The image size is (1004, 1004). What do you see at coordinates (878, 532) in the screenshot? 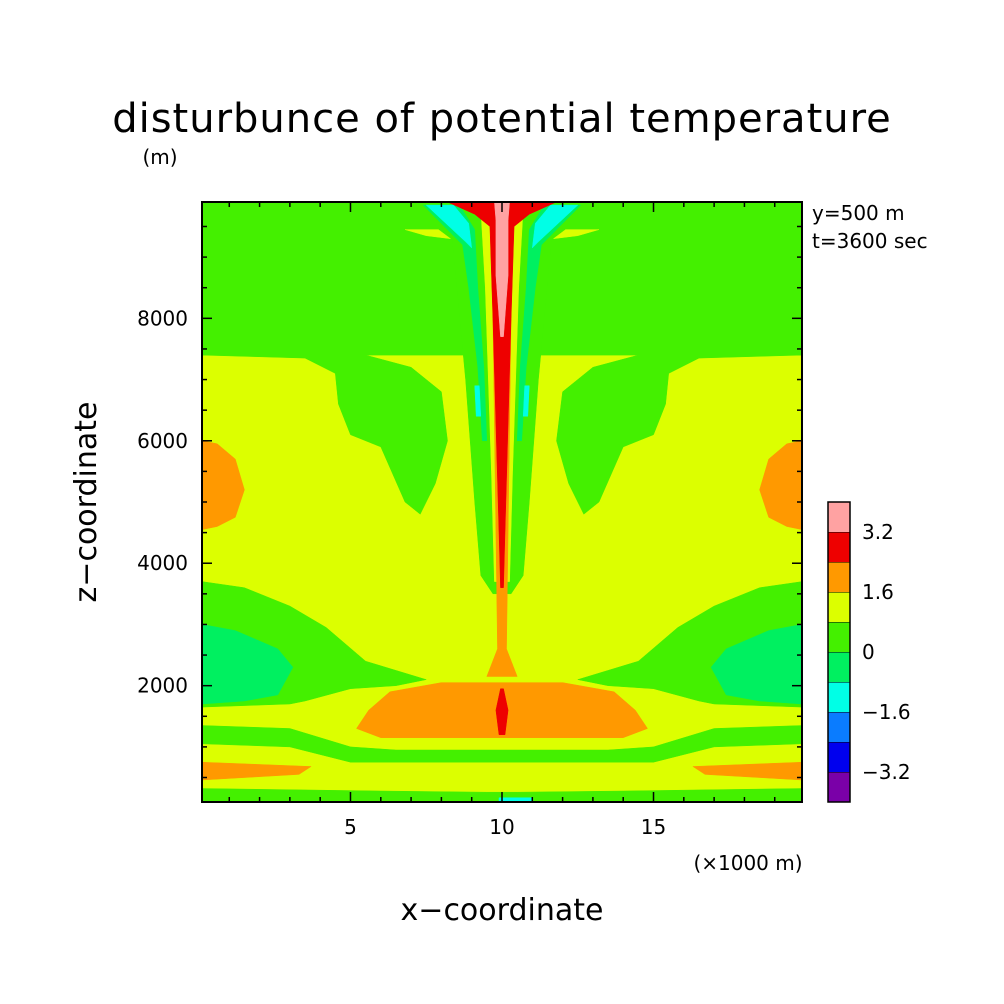
I see `colorbar-label: 3.2` at bounding box center [878, 532].